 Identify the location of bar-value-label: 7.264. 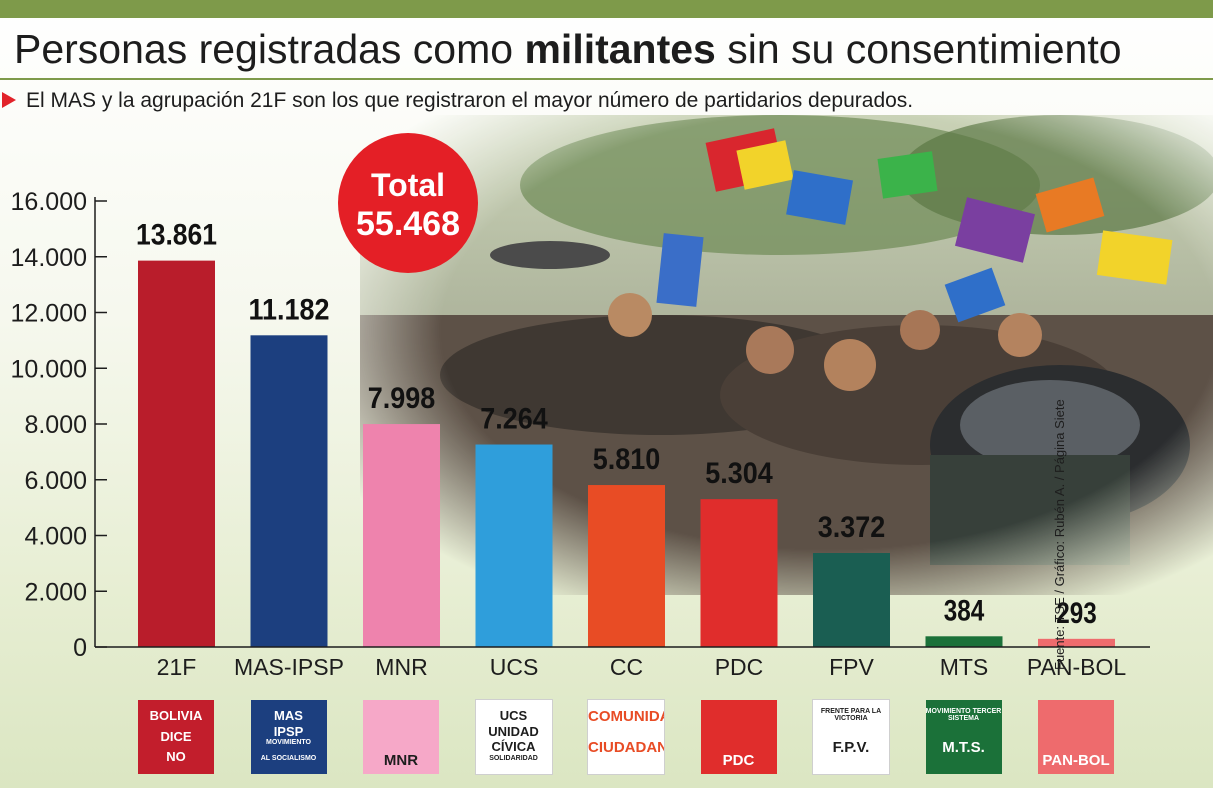
(514, 419).